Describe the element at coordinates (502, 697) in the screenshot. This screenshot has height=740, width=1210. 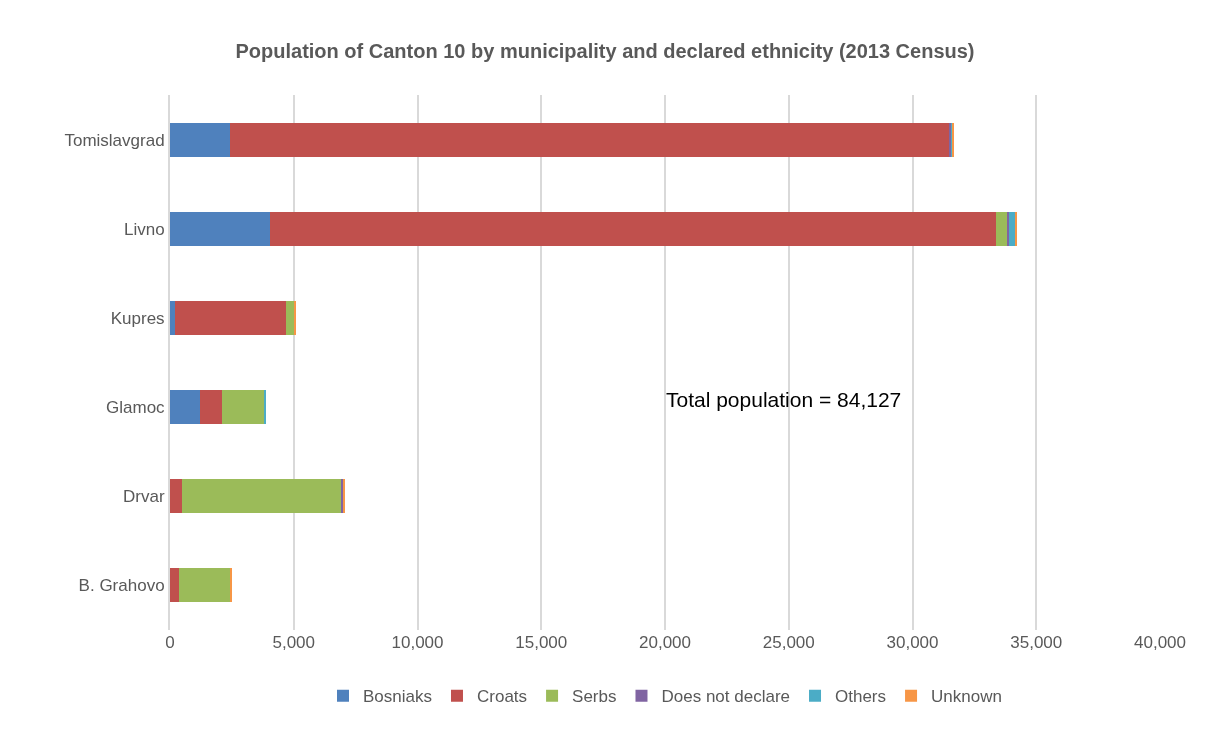
I see `legend-label: Croats` at that location.